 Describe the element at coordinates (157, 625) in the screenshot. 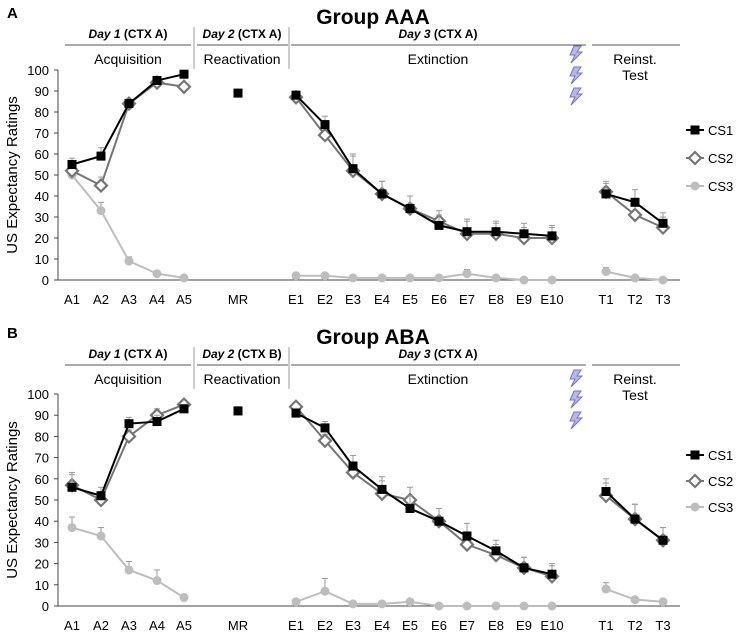

I see `x-tick-label: A4` at that location.